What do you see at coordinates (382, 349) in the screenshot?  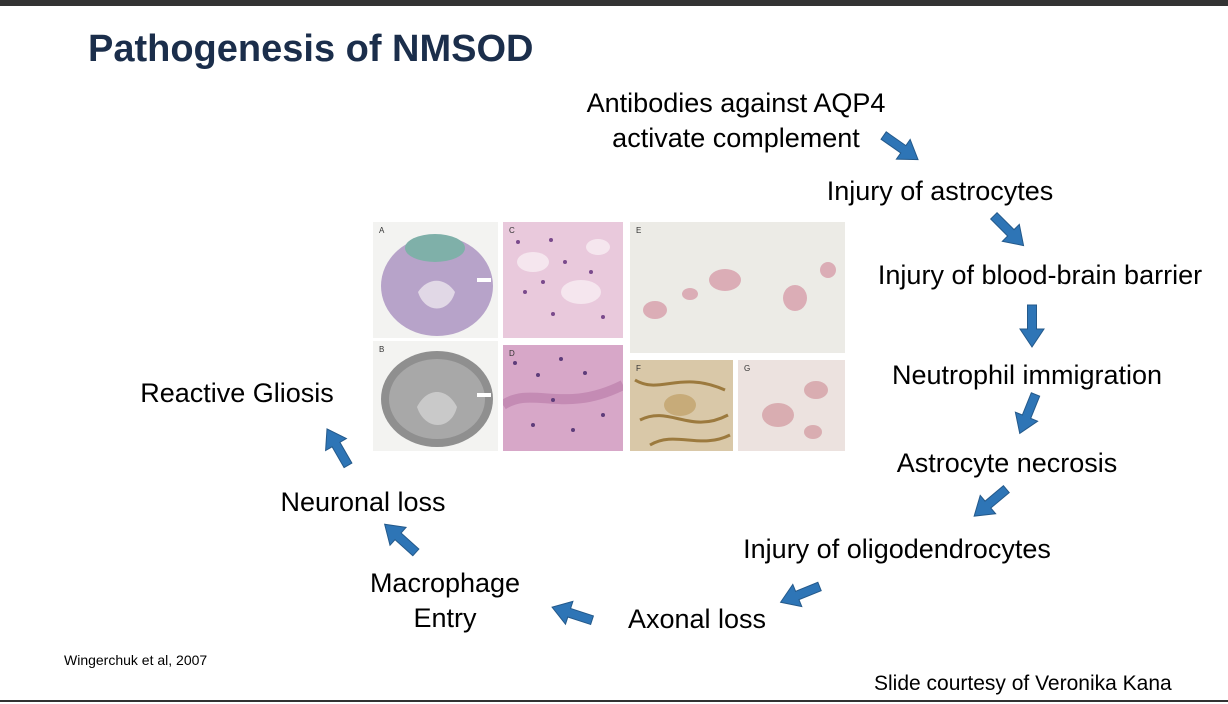 I see `panel-label-b: B` at bounding box center [382, 349].